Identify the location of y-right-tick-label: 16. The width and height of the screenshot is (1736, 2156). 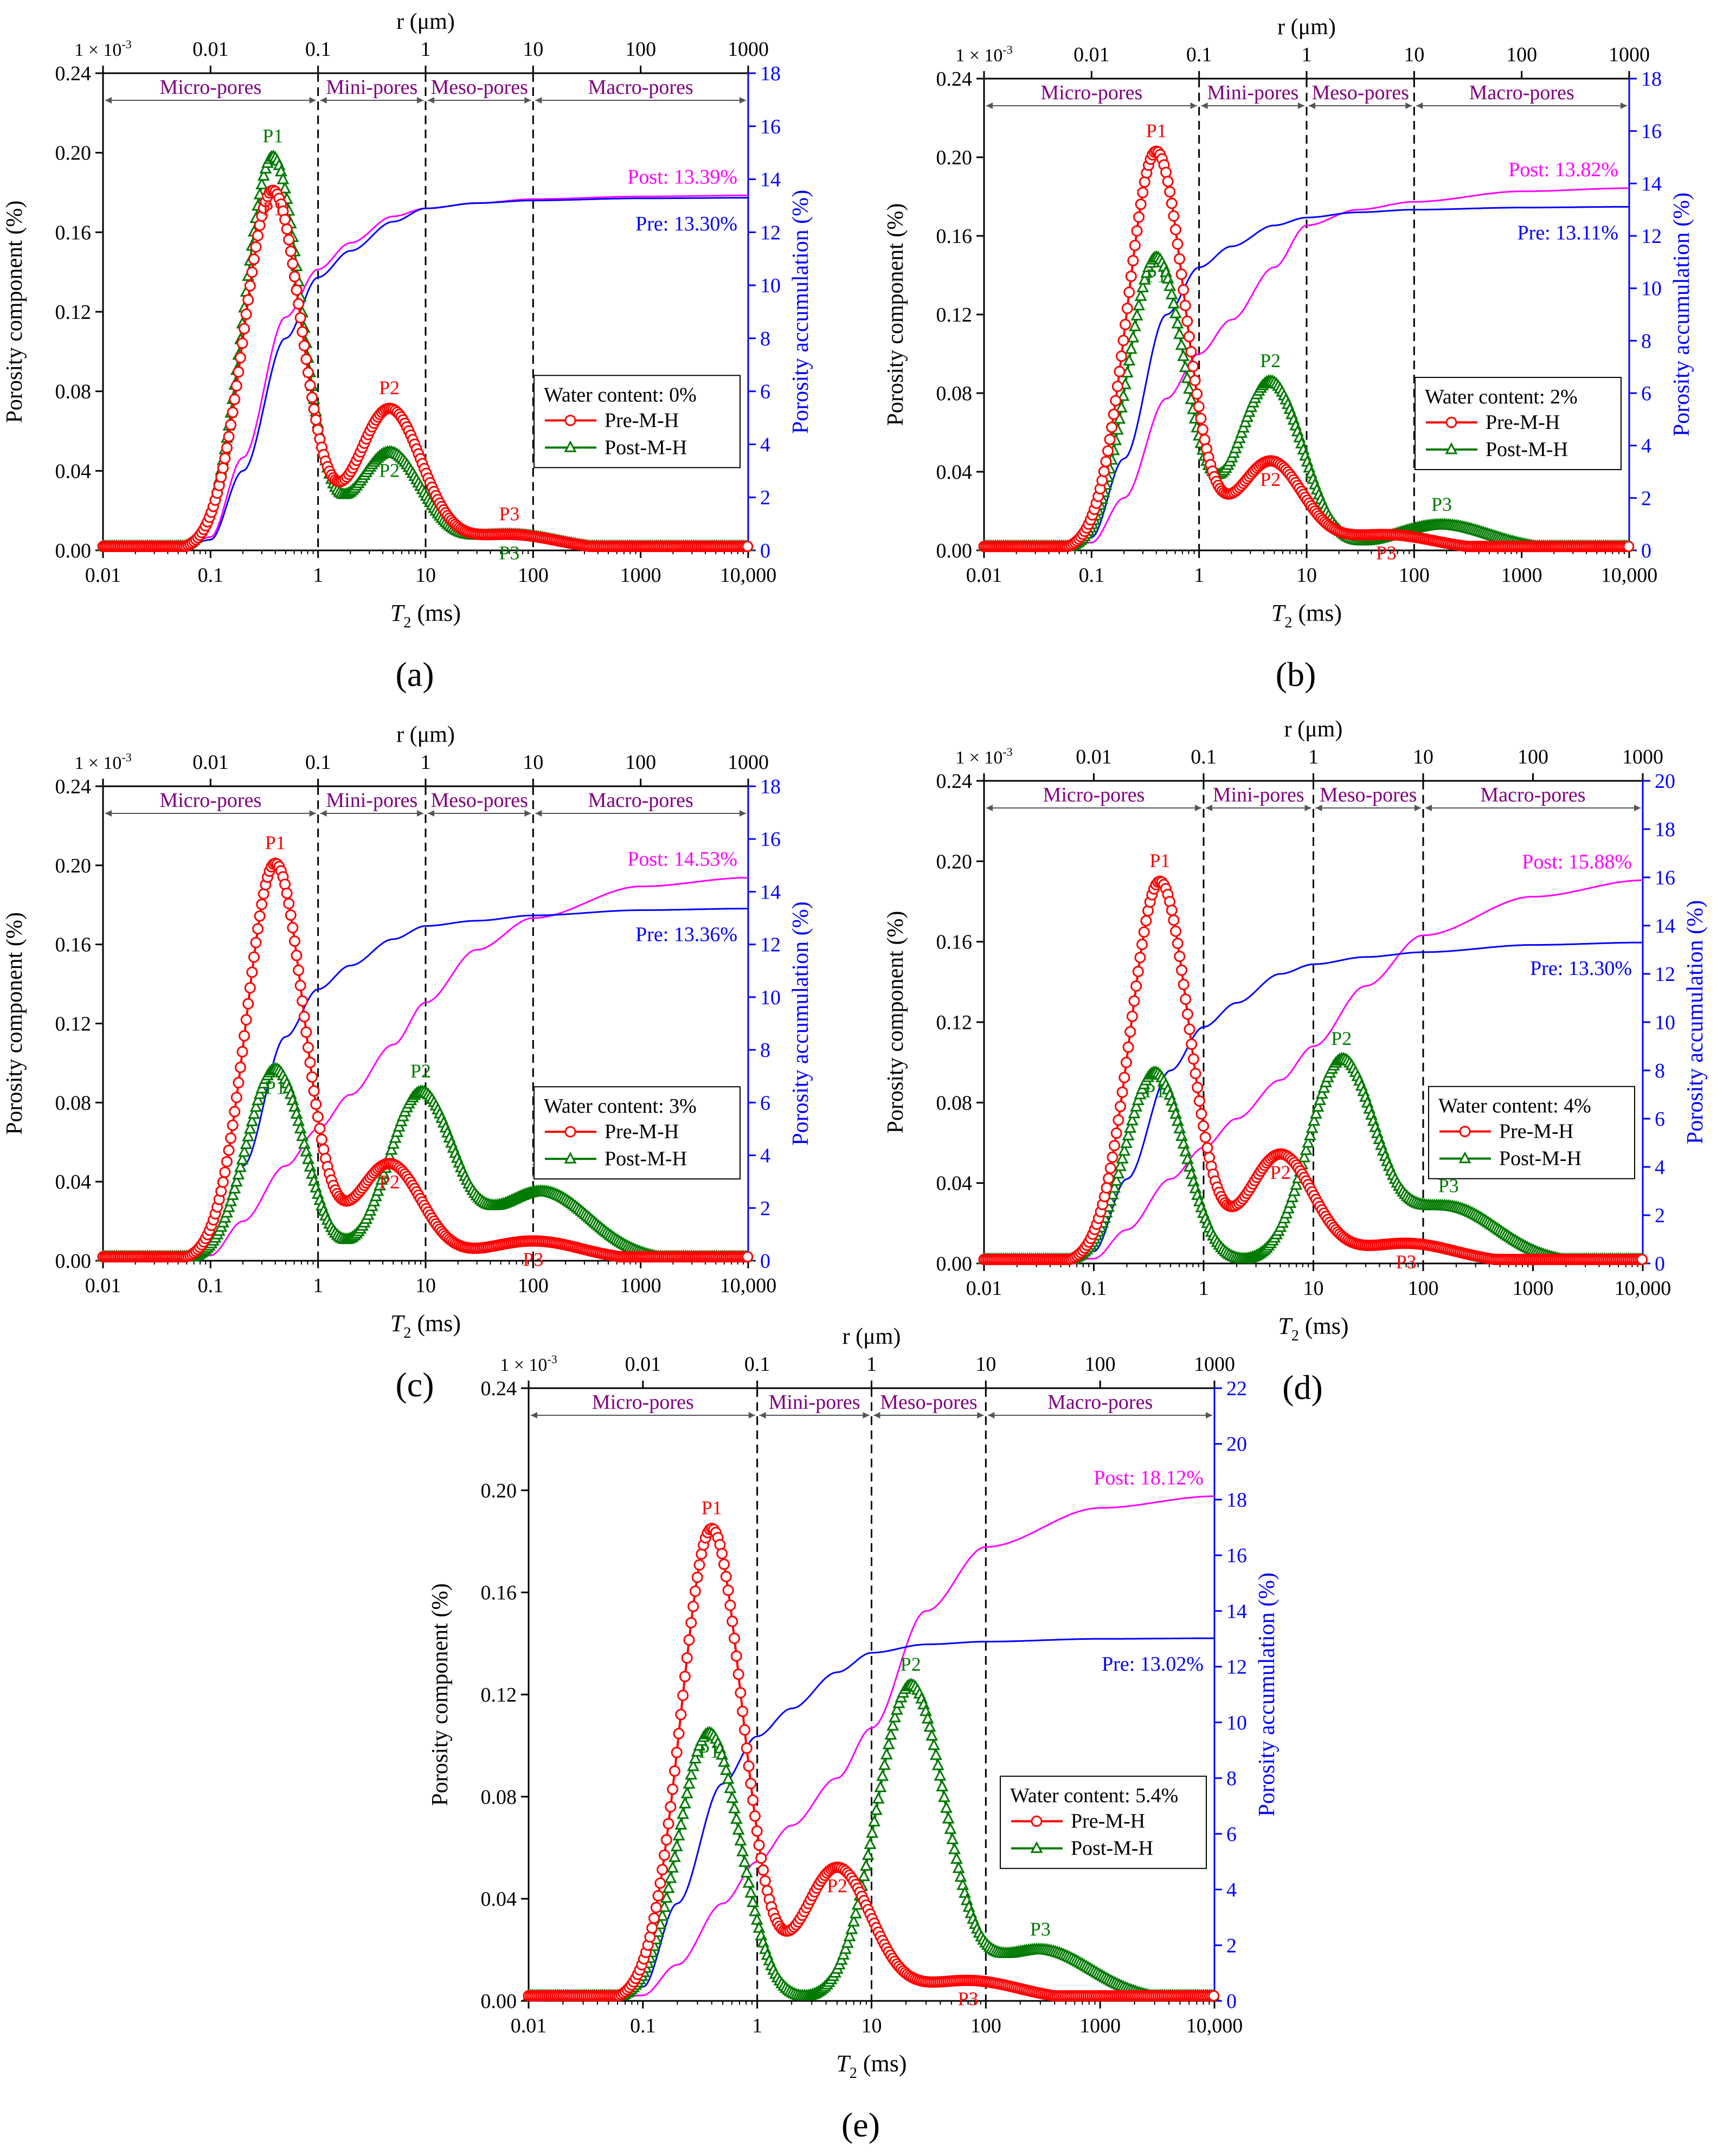
(1651, 132).